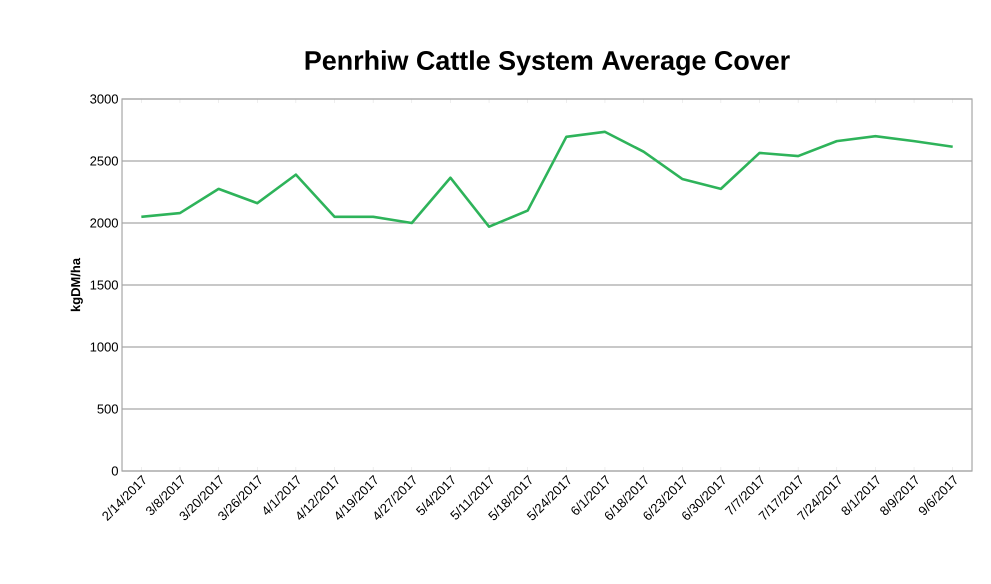  What do you see at coordinates (76, 285) in the screenshot?
I see `y-axis-title: kgDM/ha` at bounding box center [76, 285].